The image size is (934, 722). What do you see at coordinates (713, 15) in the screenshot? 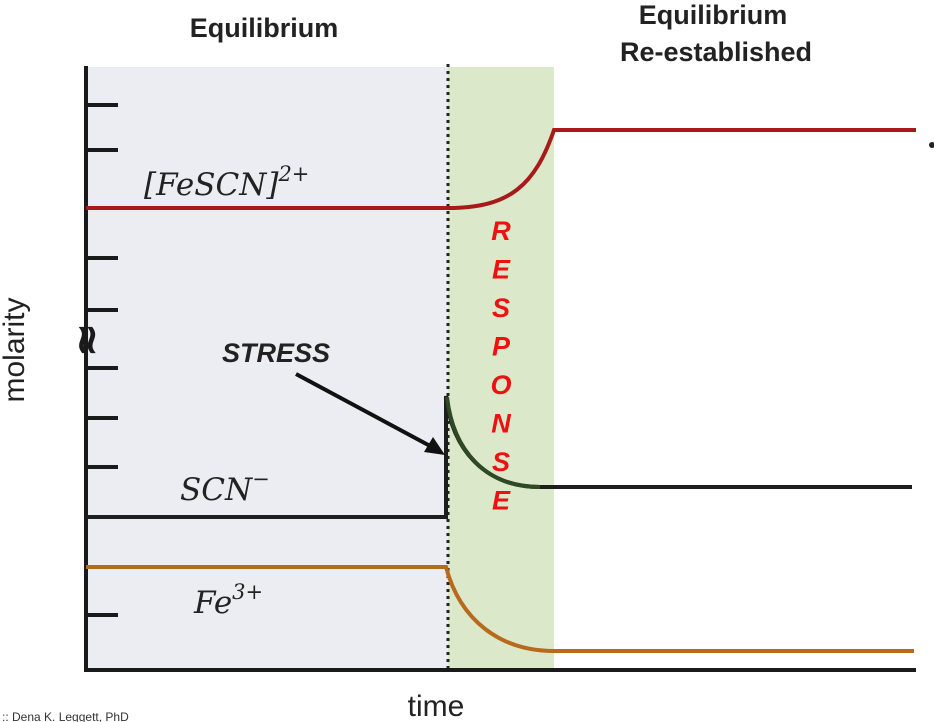
I see `header-reestablished-line1: Equilibrium` at bounding box center [713, 15].